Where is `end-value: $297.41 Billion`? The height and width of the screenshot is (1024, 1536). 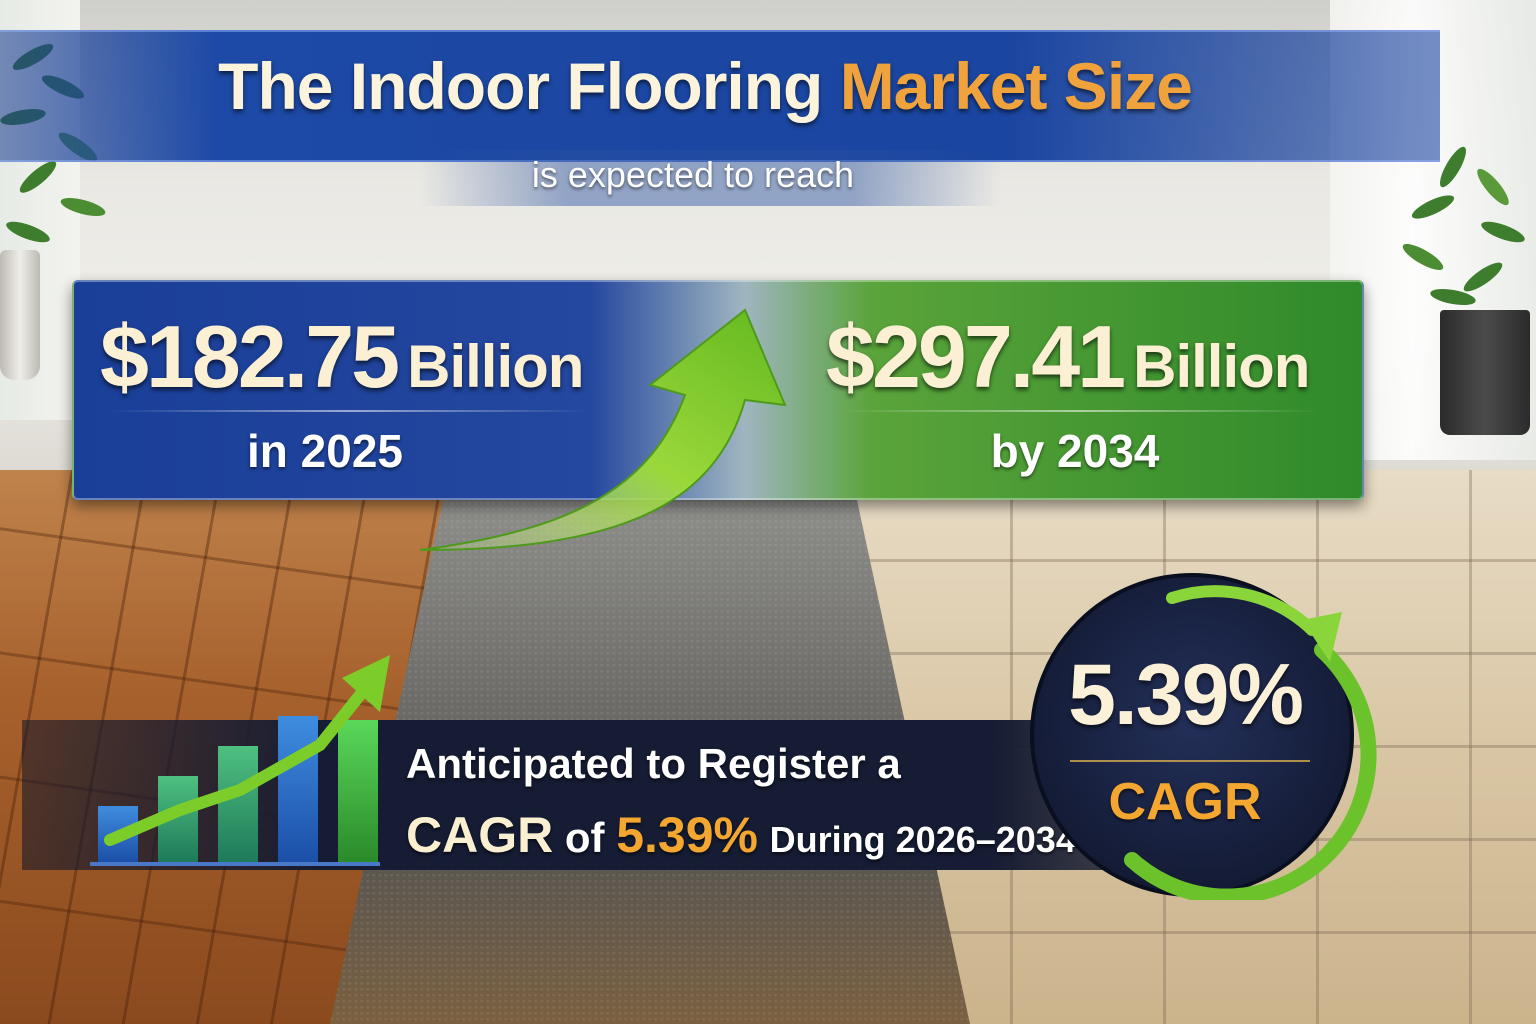 end-value: $297.41 Billion is located at coordinates (1068, 357).